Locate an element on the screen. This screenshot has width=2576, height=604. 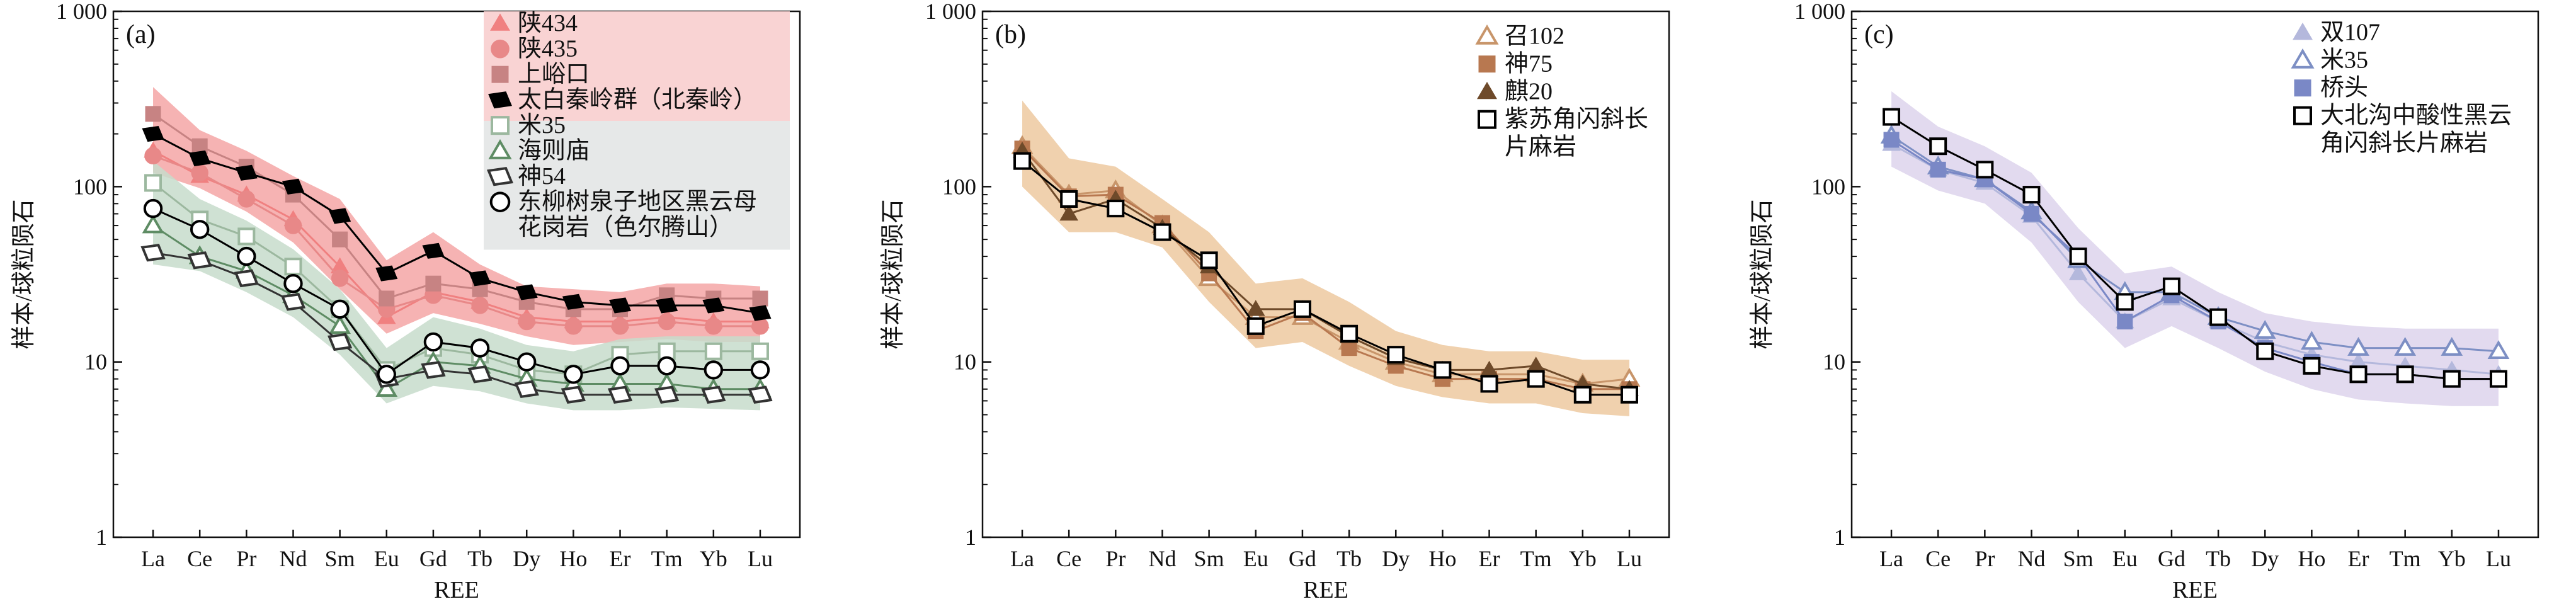
x-axis-title: REE is located at coordinates (456, 590).